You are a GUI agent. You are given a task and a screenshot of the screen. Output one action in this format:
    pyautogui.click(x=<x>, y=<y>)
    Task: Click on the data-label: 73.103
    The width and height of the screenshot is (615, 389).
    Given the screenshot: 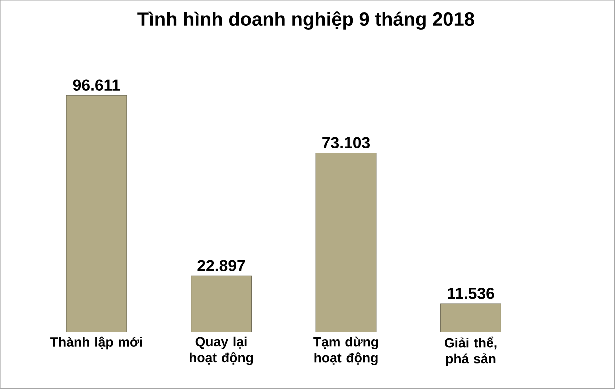 What is the action you would take?
    pyautogui.click(x=346, y=142)
    